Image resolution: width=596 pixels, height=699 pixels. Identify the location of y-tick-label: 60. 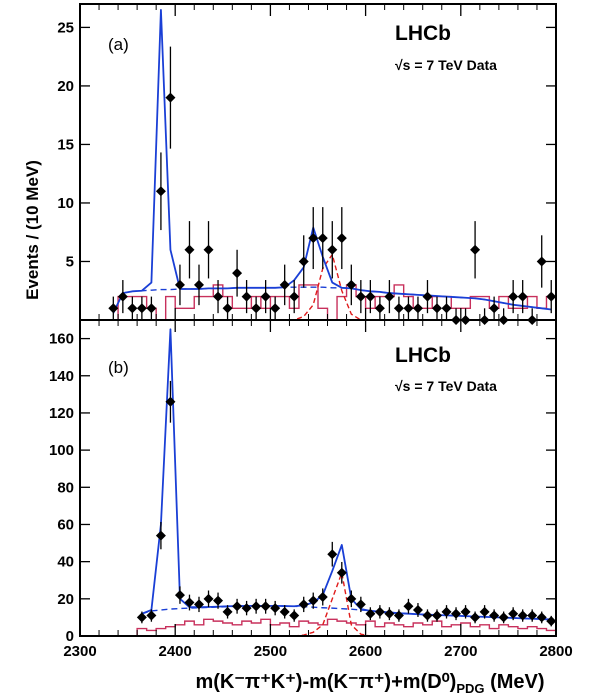
(65, 524).